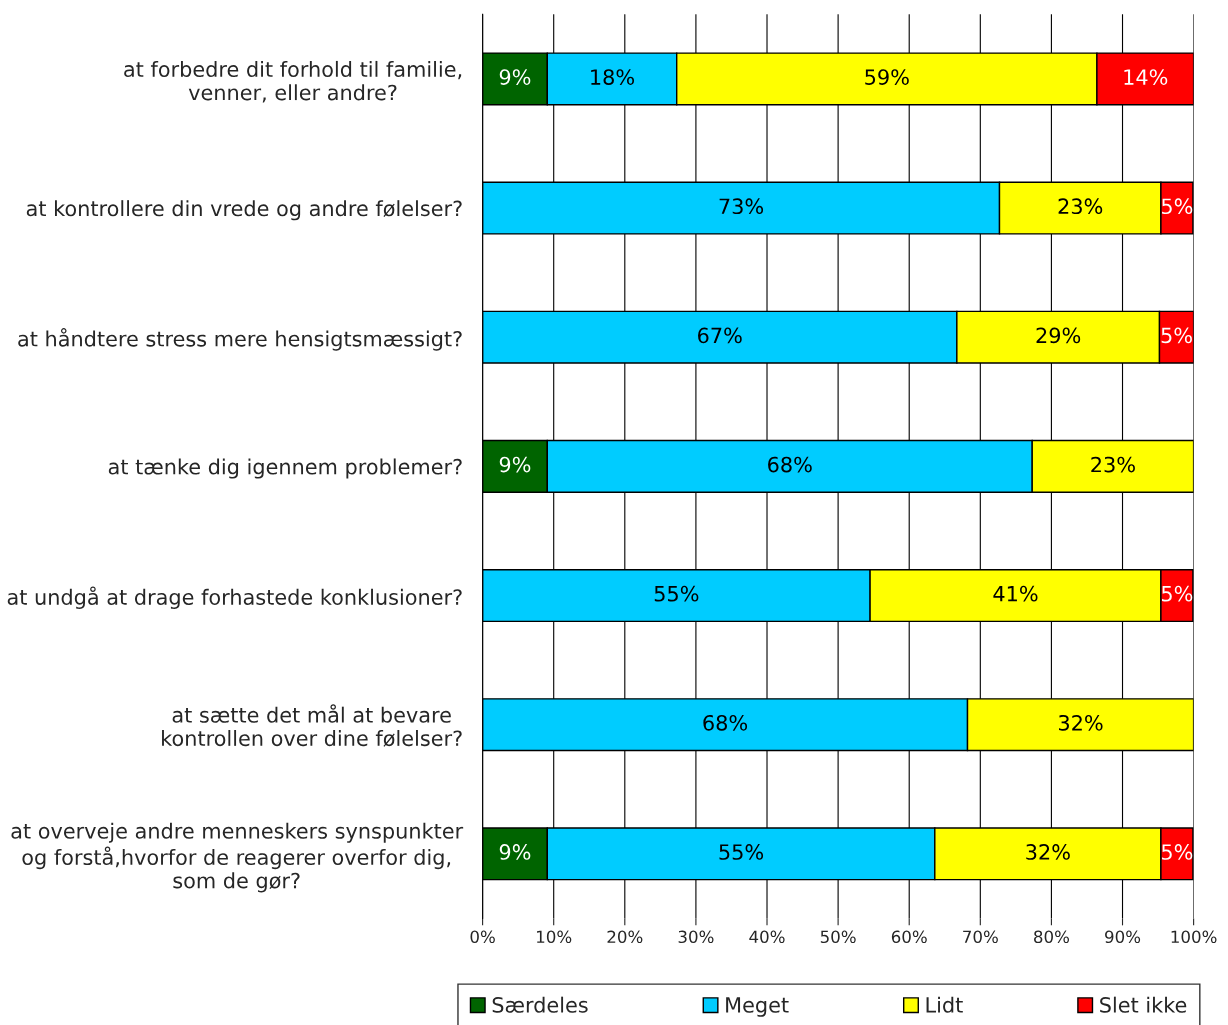 Image resolution: width=1228 pixels, height=1025 pixels. What do you see at coordinates (1058, 335) in the screenshot?
I see `data-label: 29%` at bounding box center [1058, 335].